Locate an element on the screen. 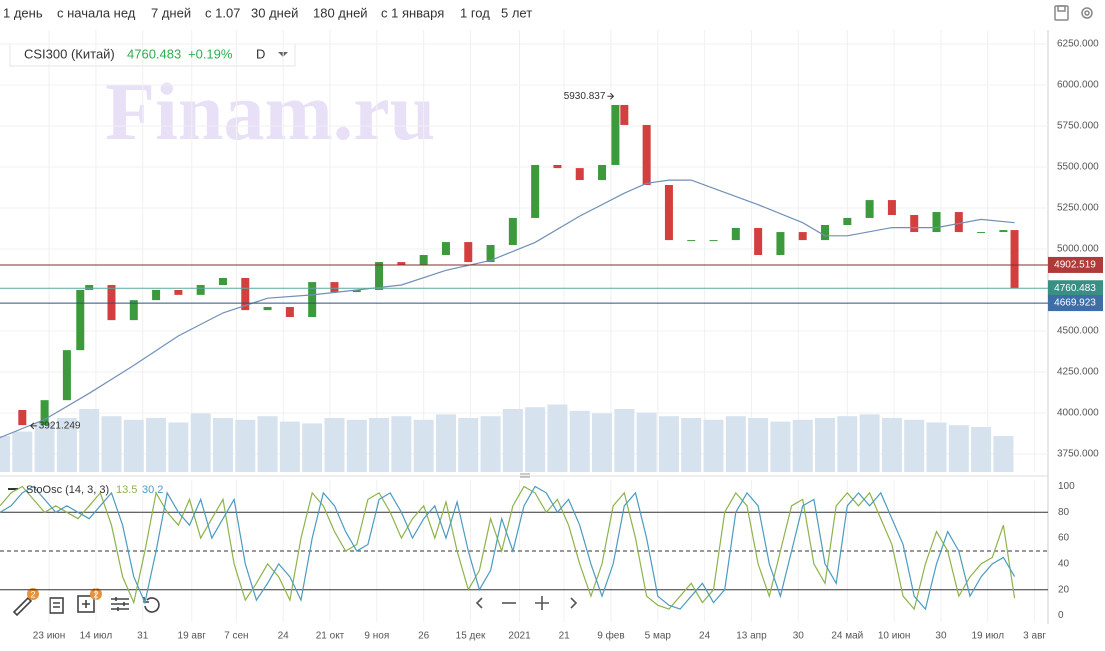 This screenshot has width=1105, height=651. y-tick-label: 5250.000 is located at coordinates (1078, 208).